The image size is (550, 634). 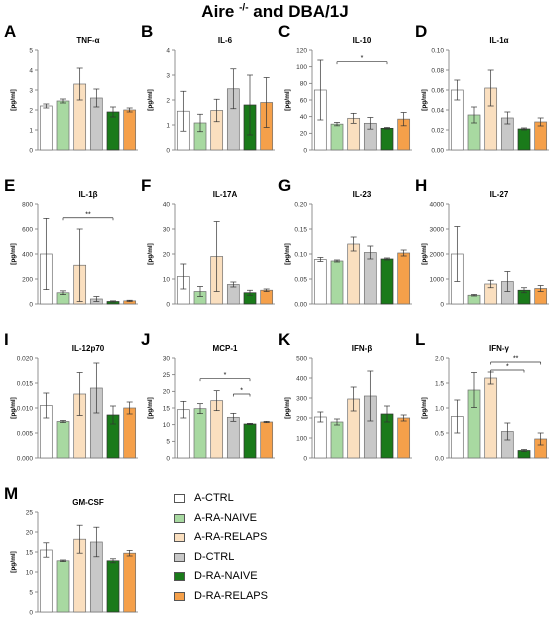 I want to click on y-tick-label: 0.005, so click(x=25, y=433).